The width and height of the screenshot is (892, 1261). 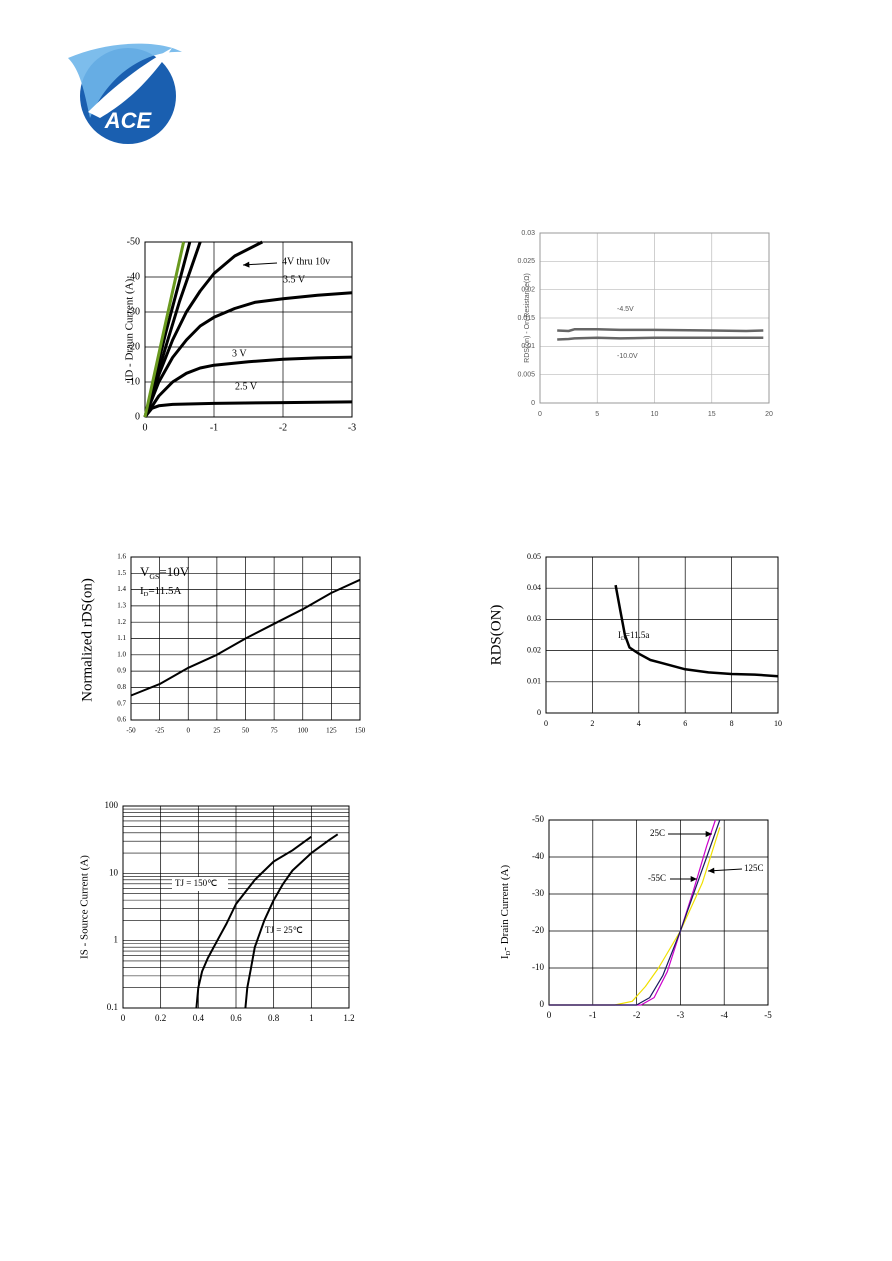 What do you see at coordinates (121, 687) in the screenshot?
I see `y-tick-label: 0.8` at bounding box center [121, 687].